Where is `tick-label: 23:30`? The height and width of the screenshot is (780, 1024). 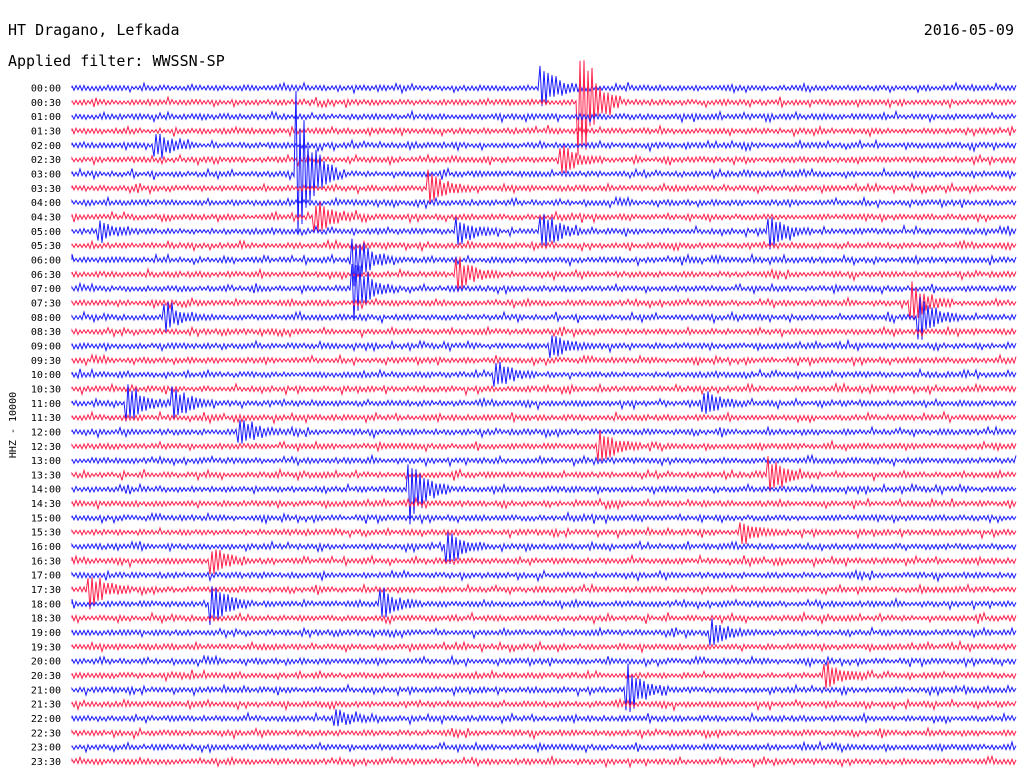 tick-label: 23:30 is located at coordinates (46, 762).